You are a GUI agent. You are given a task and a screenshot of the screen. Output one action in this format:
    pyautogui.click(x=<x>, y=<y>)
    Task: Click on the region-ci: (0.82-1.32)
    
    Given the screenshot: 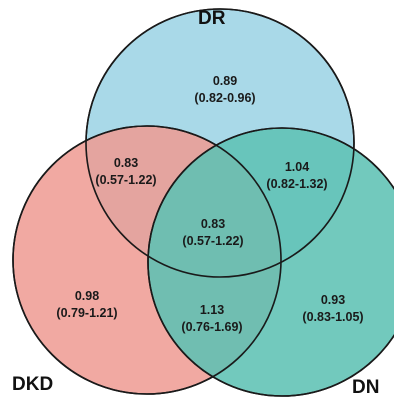 What is the action you would take?
    pyautogui.click(x=297, y=184)
    